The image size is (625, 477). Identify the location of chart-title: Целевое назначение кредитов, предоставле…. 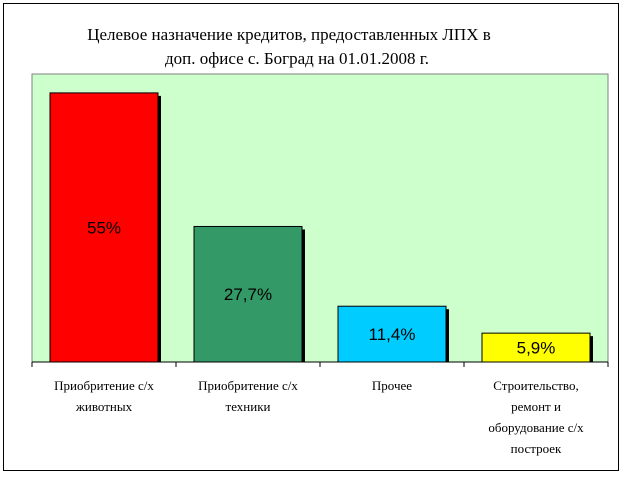
(289, 46).